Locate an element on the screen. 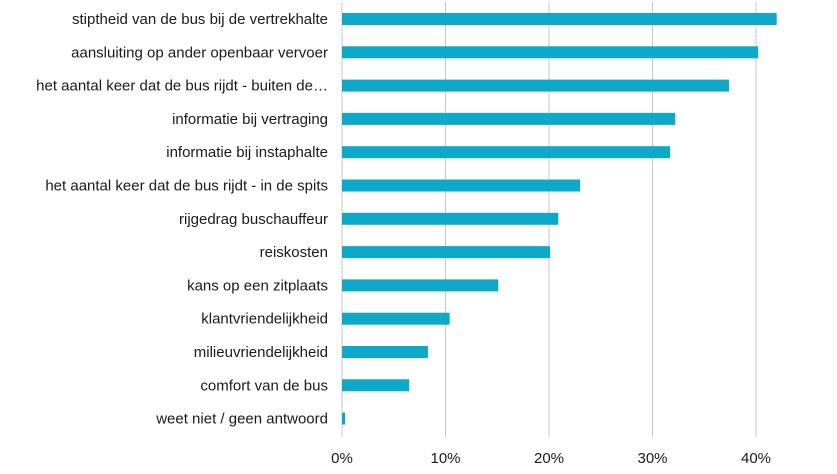 This screenshot has width=837, height=474. x-tick-label: 0% is located at coordinates (342, 458).